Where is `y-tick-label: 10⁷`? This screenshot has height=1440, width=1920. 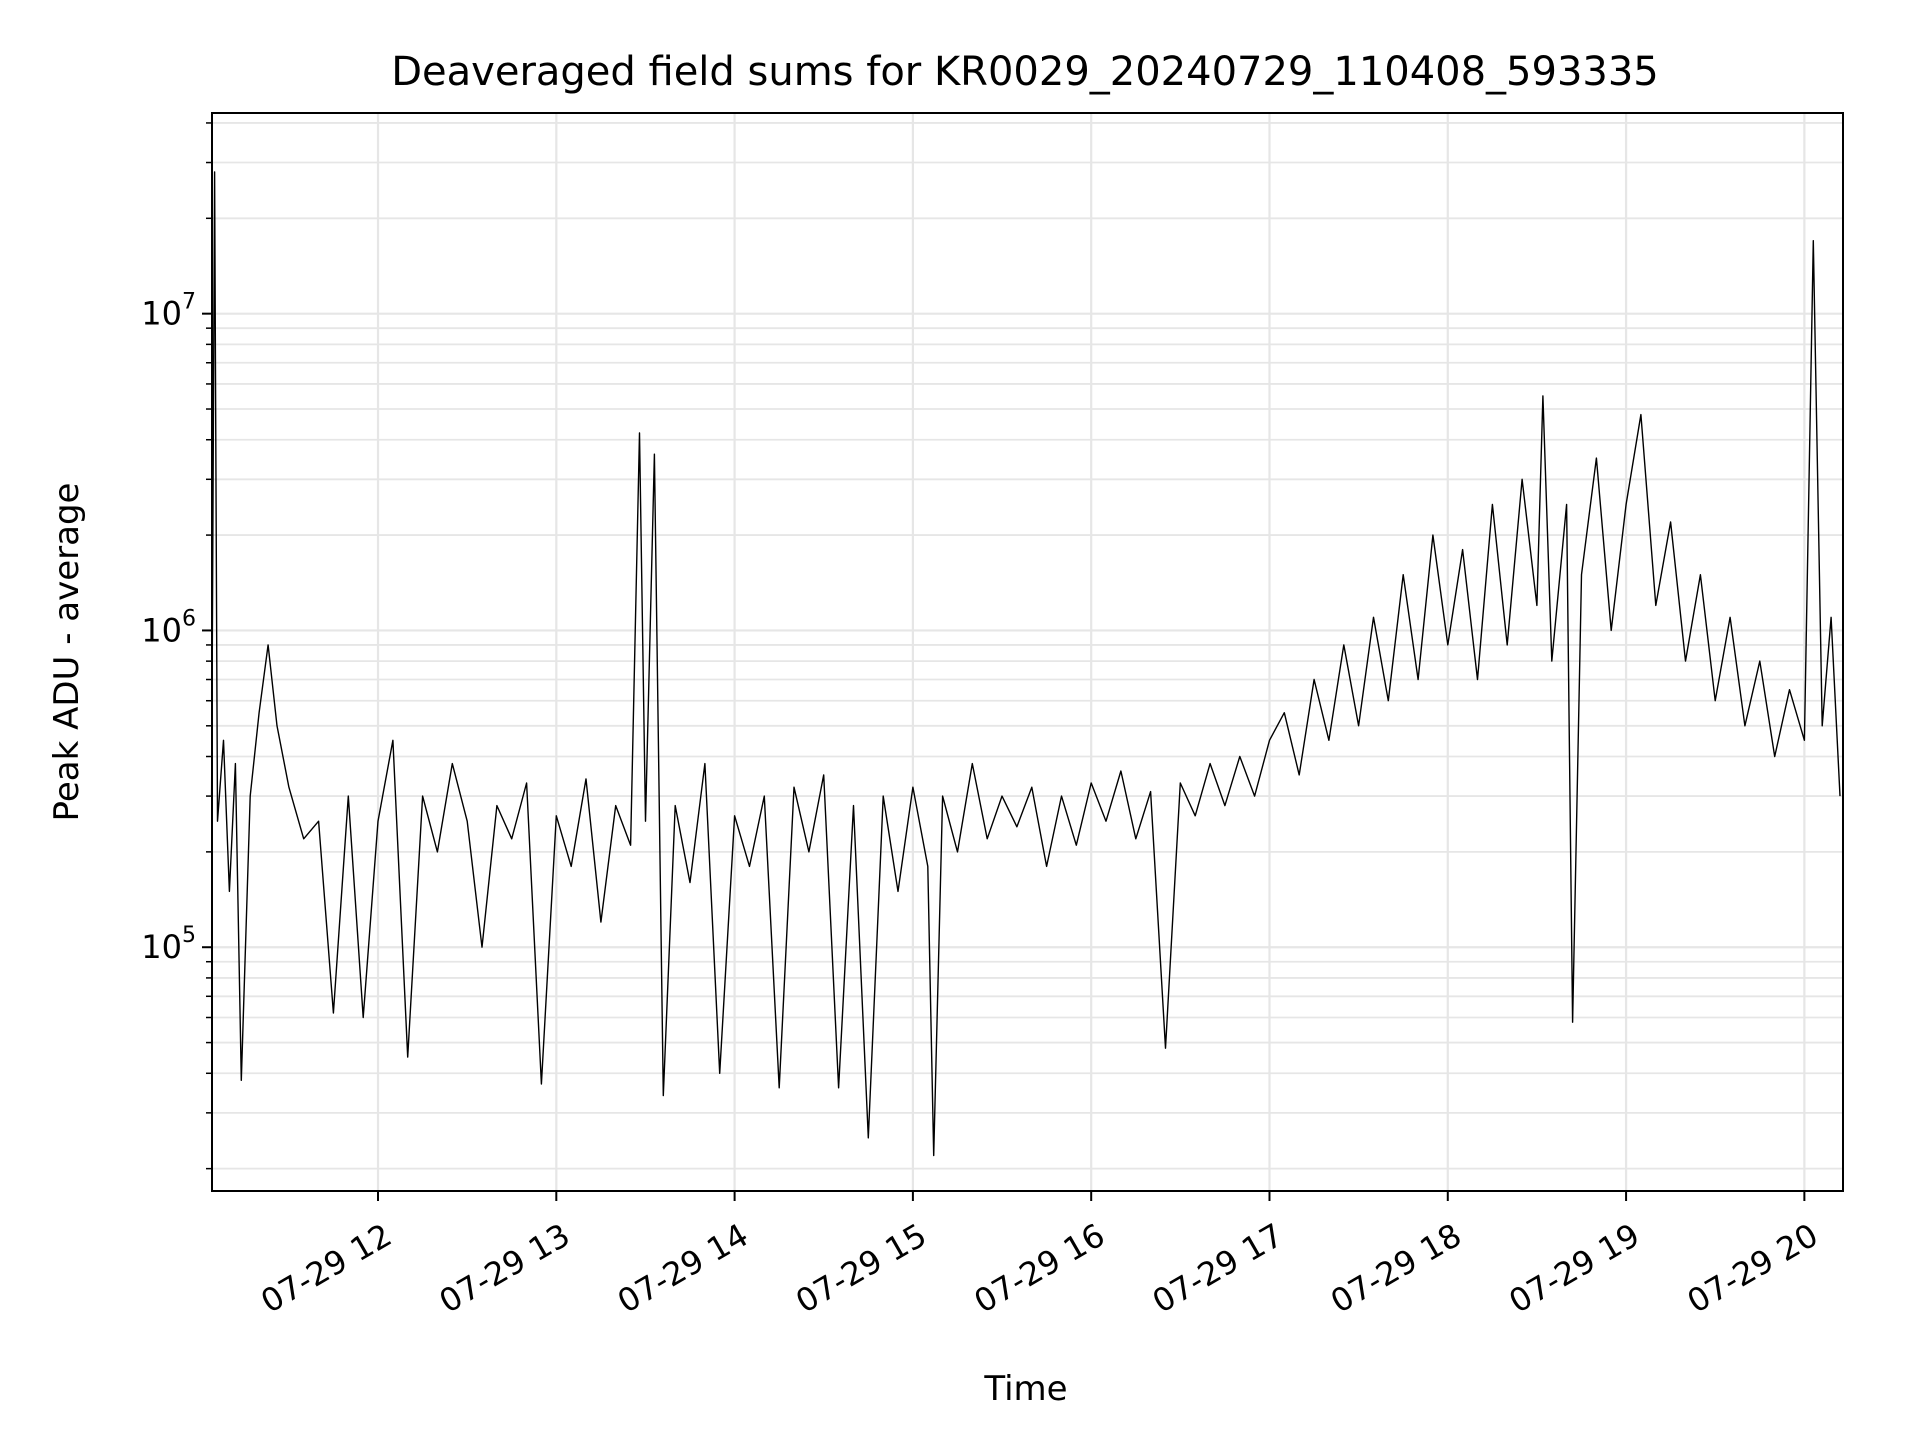
y-tick-label: 10⁷ is located at coordinates (168, 311).